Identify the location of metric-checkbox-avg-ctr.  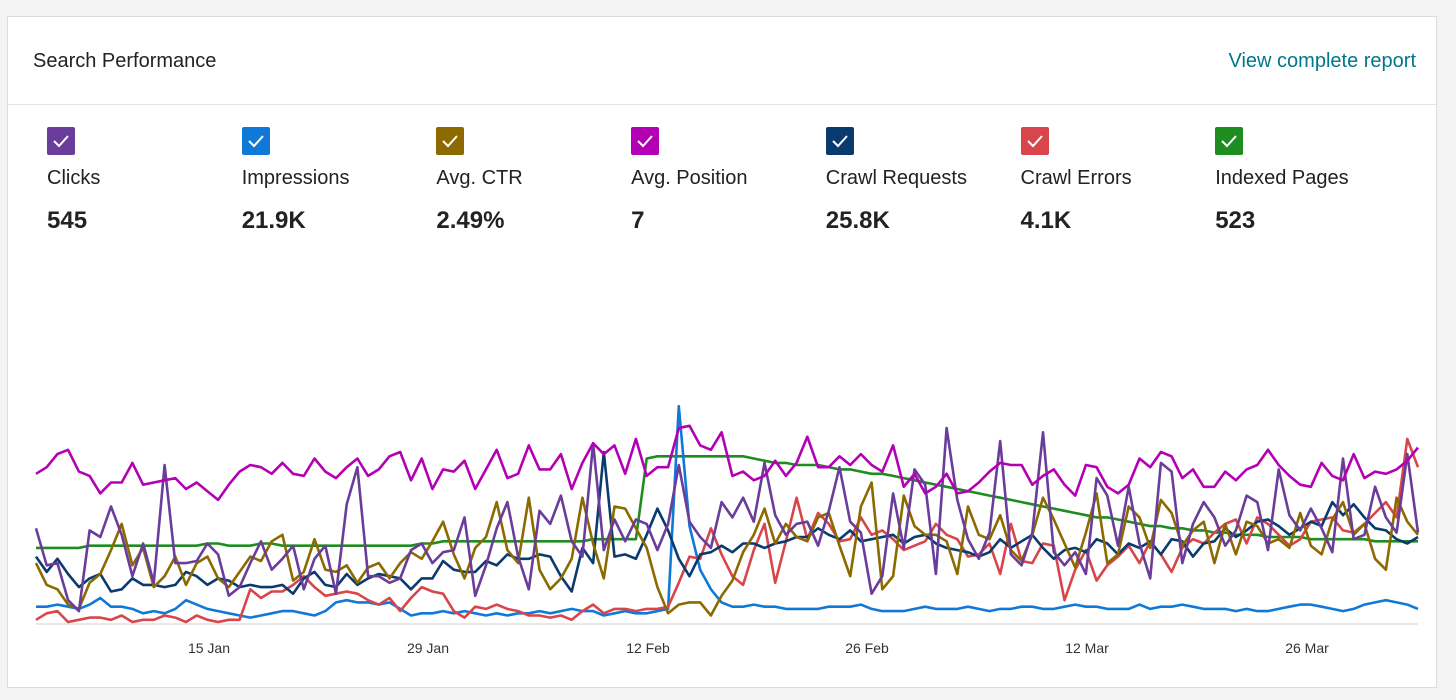
(450, 141).